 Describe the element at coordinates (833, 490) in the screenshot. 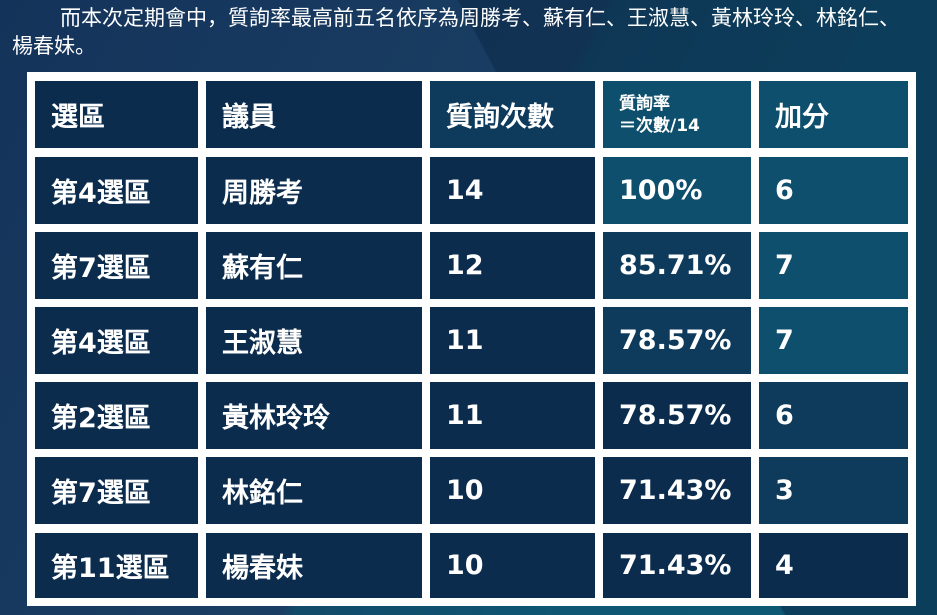

I see `table-cell-bonus: 3` at that location.